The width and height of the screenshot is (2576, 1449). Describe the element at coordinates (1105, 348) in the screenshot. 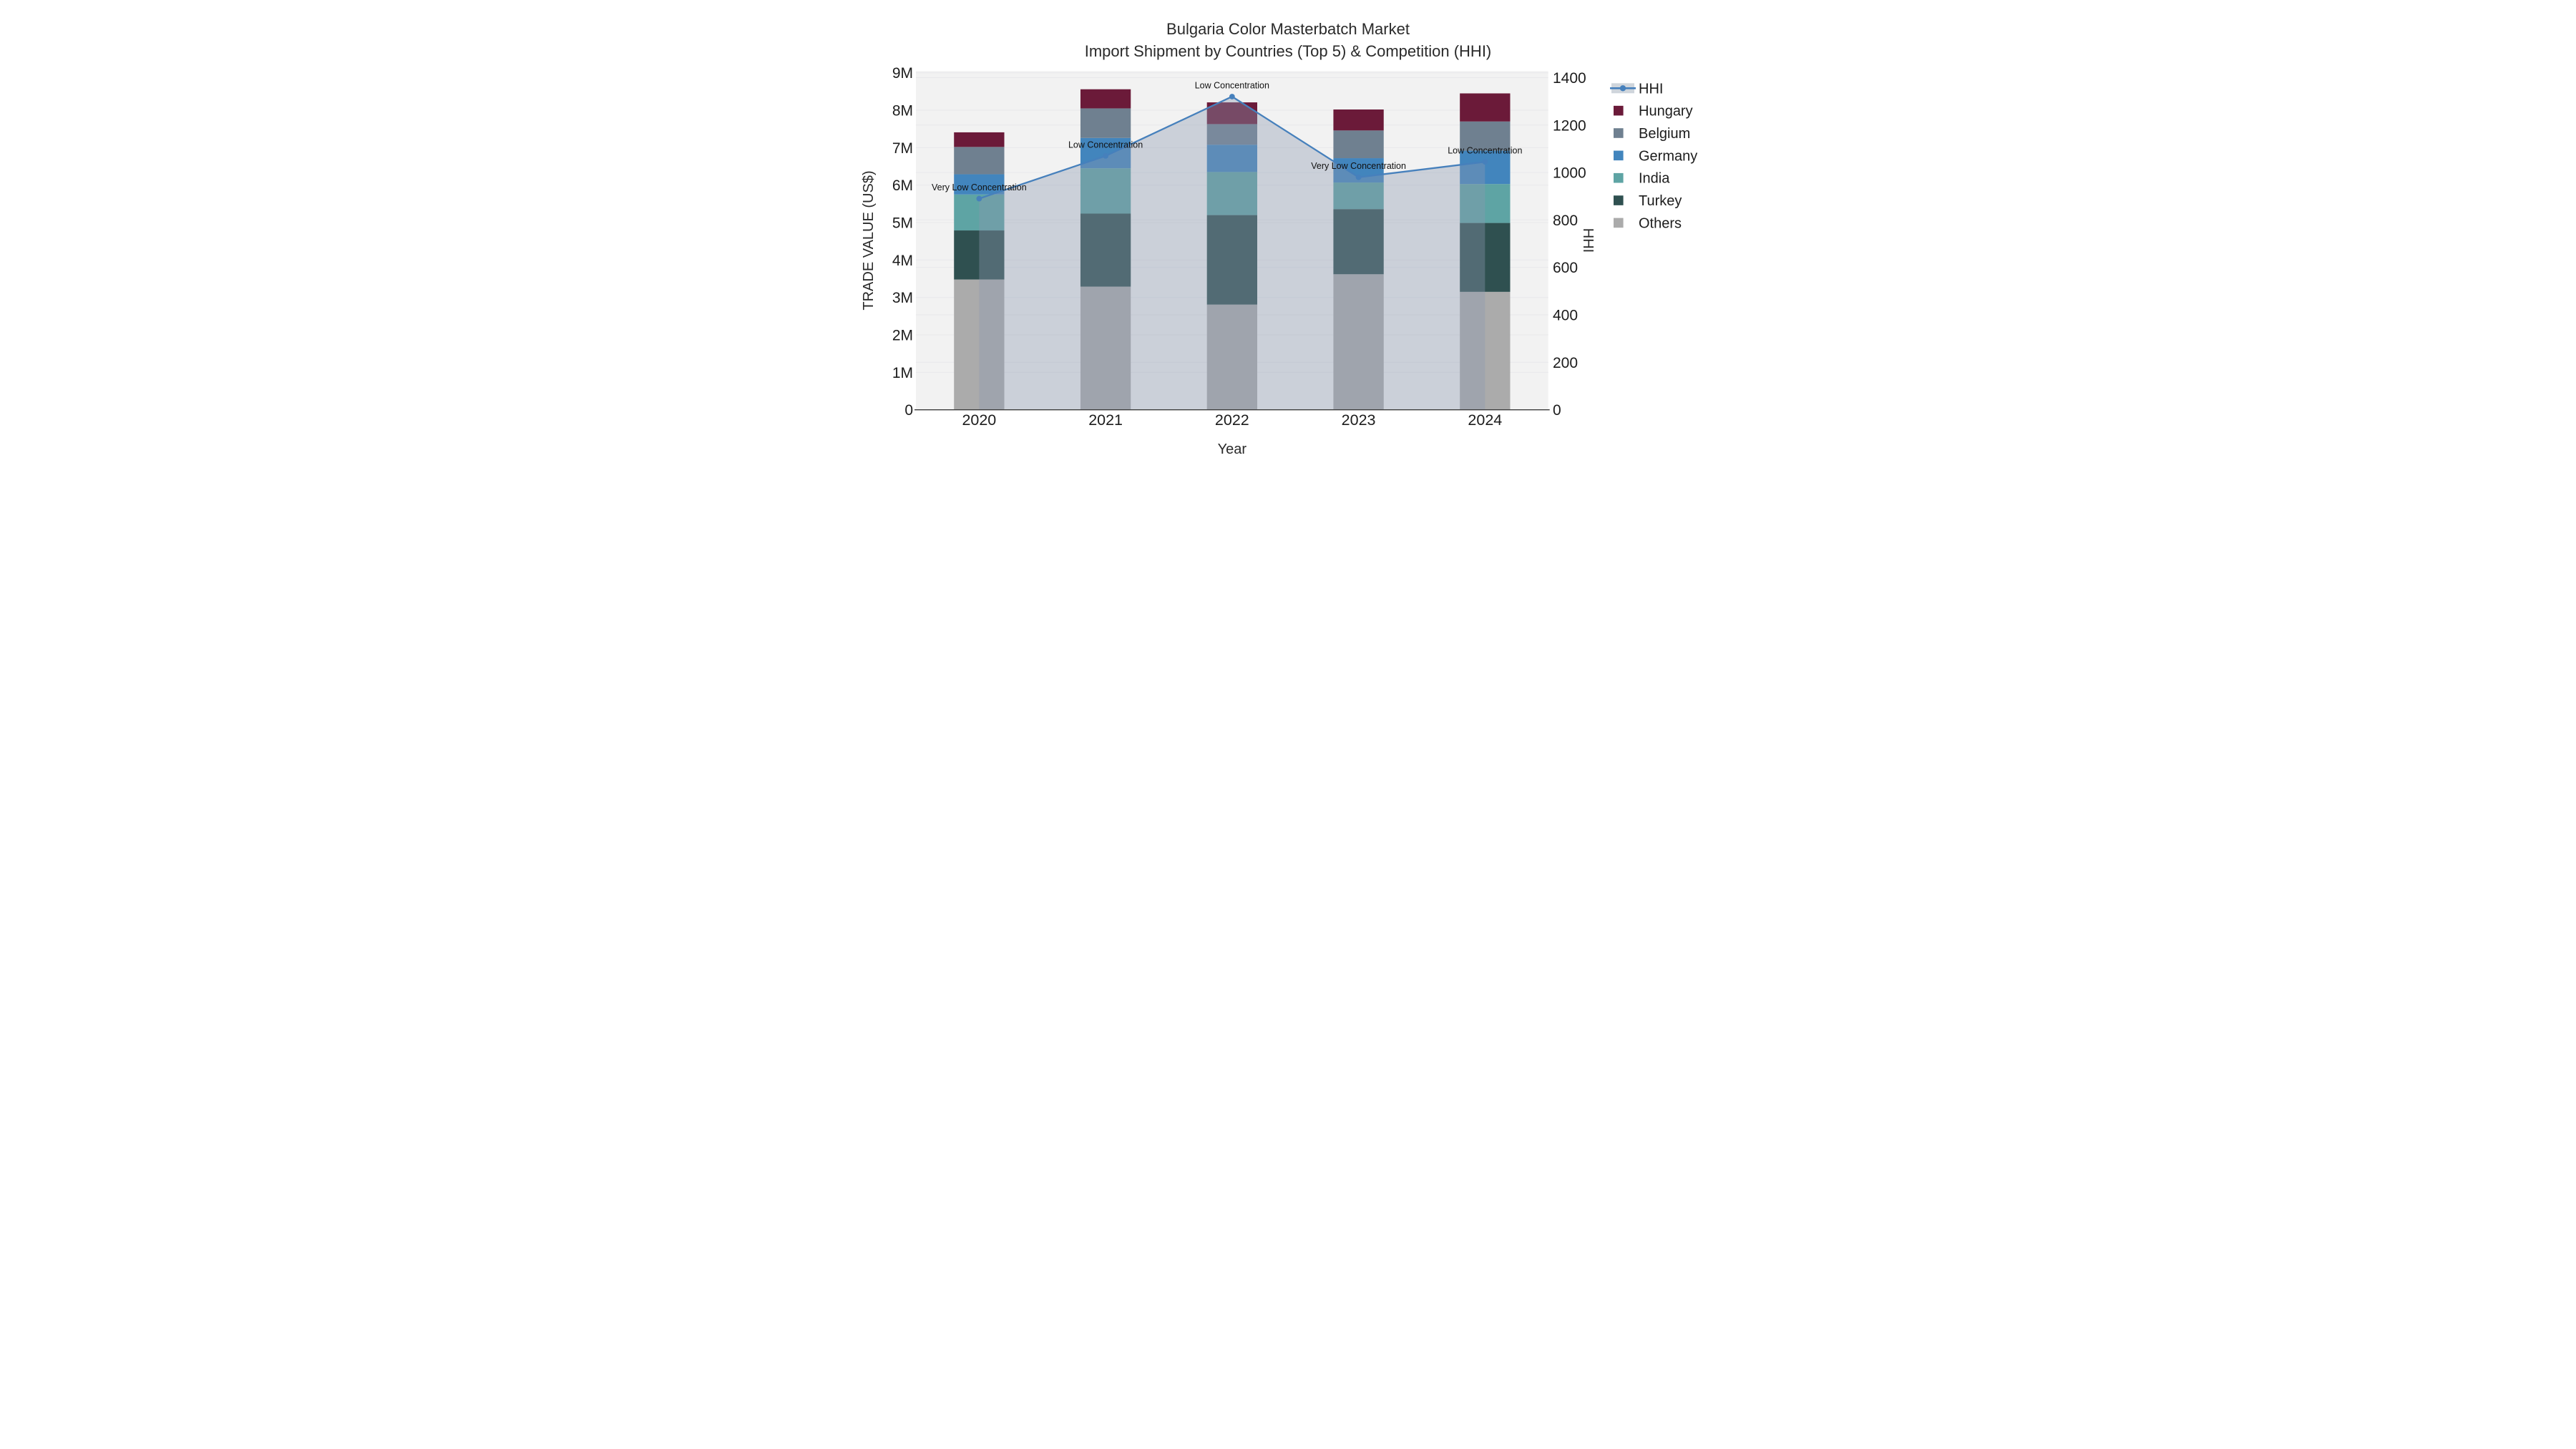

I see `bar-segment-others-2021` at that location.